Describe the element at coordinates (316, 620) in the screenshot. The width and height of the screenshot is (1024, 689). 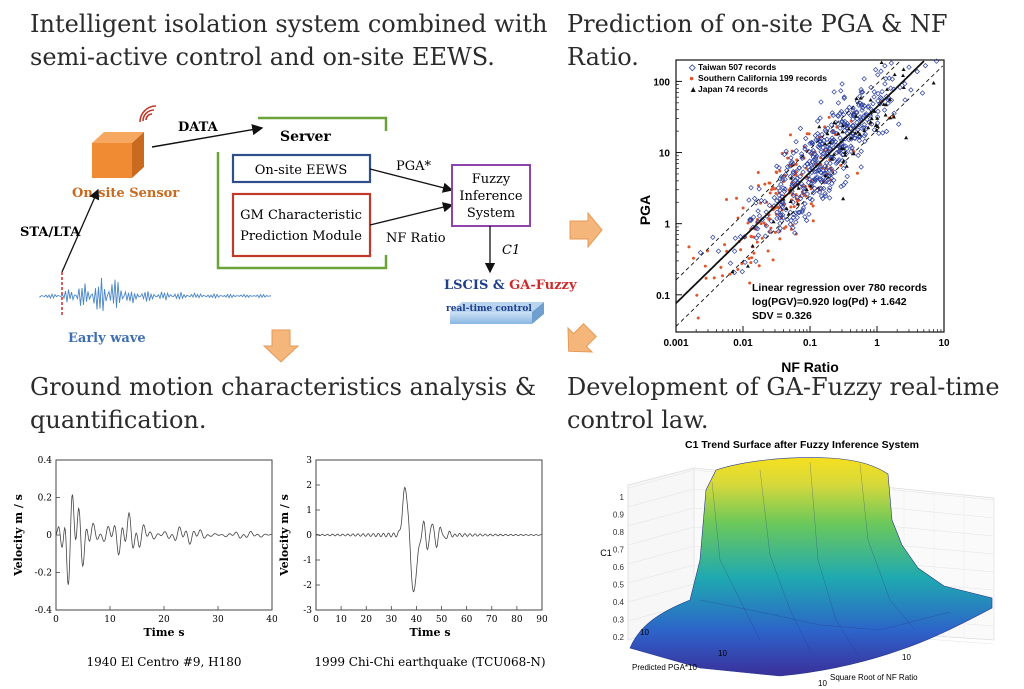
I see `x-tick-label: 0` at that location.